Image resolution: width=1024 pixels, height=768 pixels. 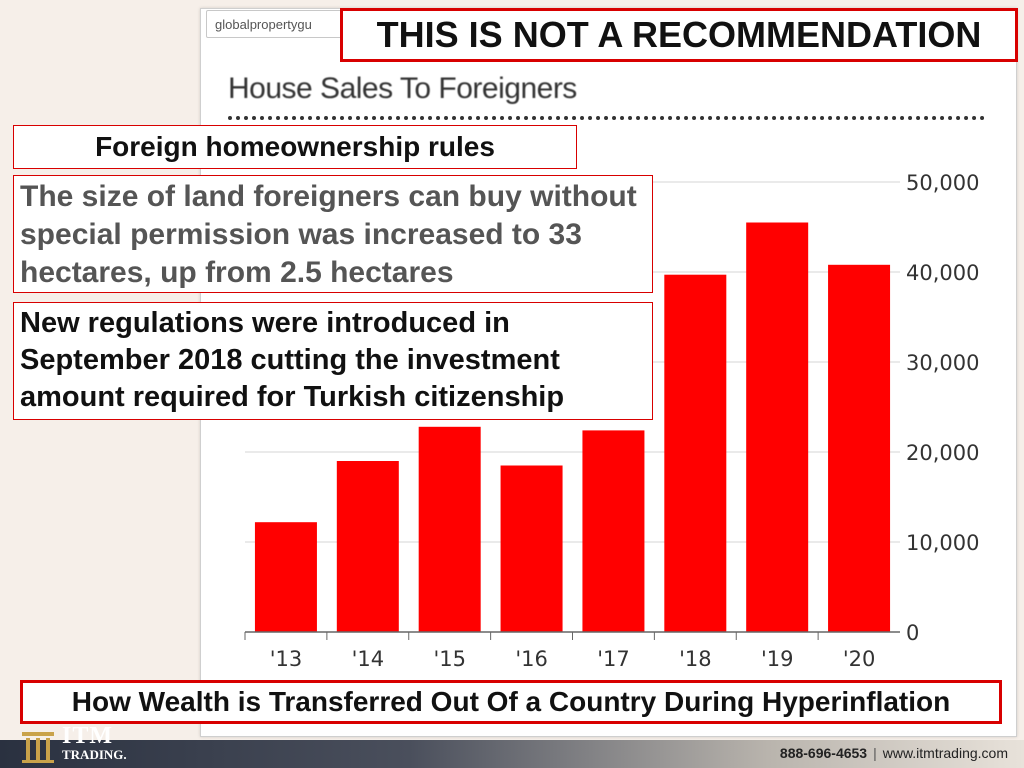 I want to click on x-tick-label: '14, so click(x=368, y=659).